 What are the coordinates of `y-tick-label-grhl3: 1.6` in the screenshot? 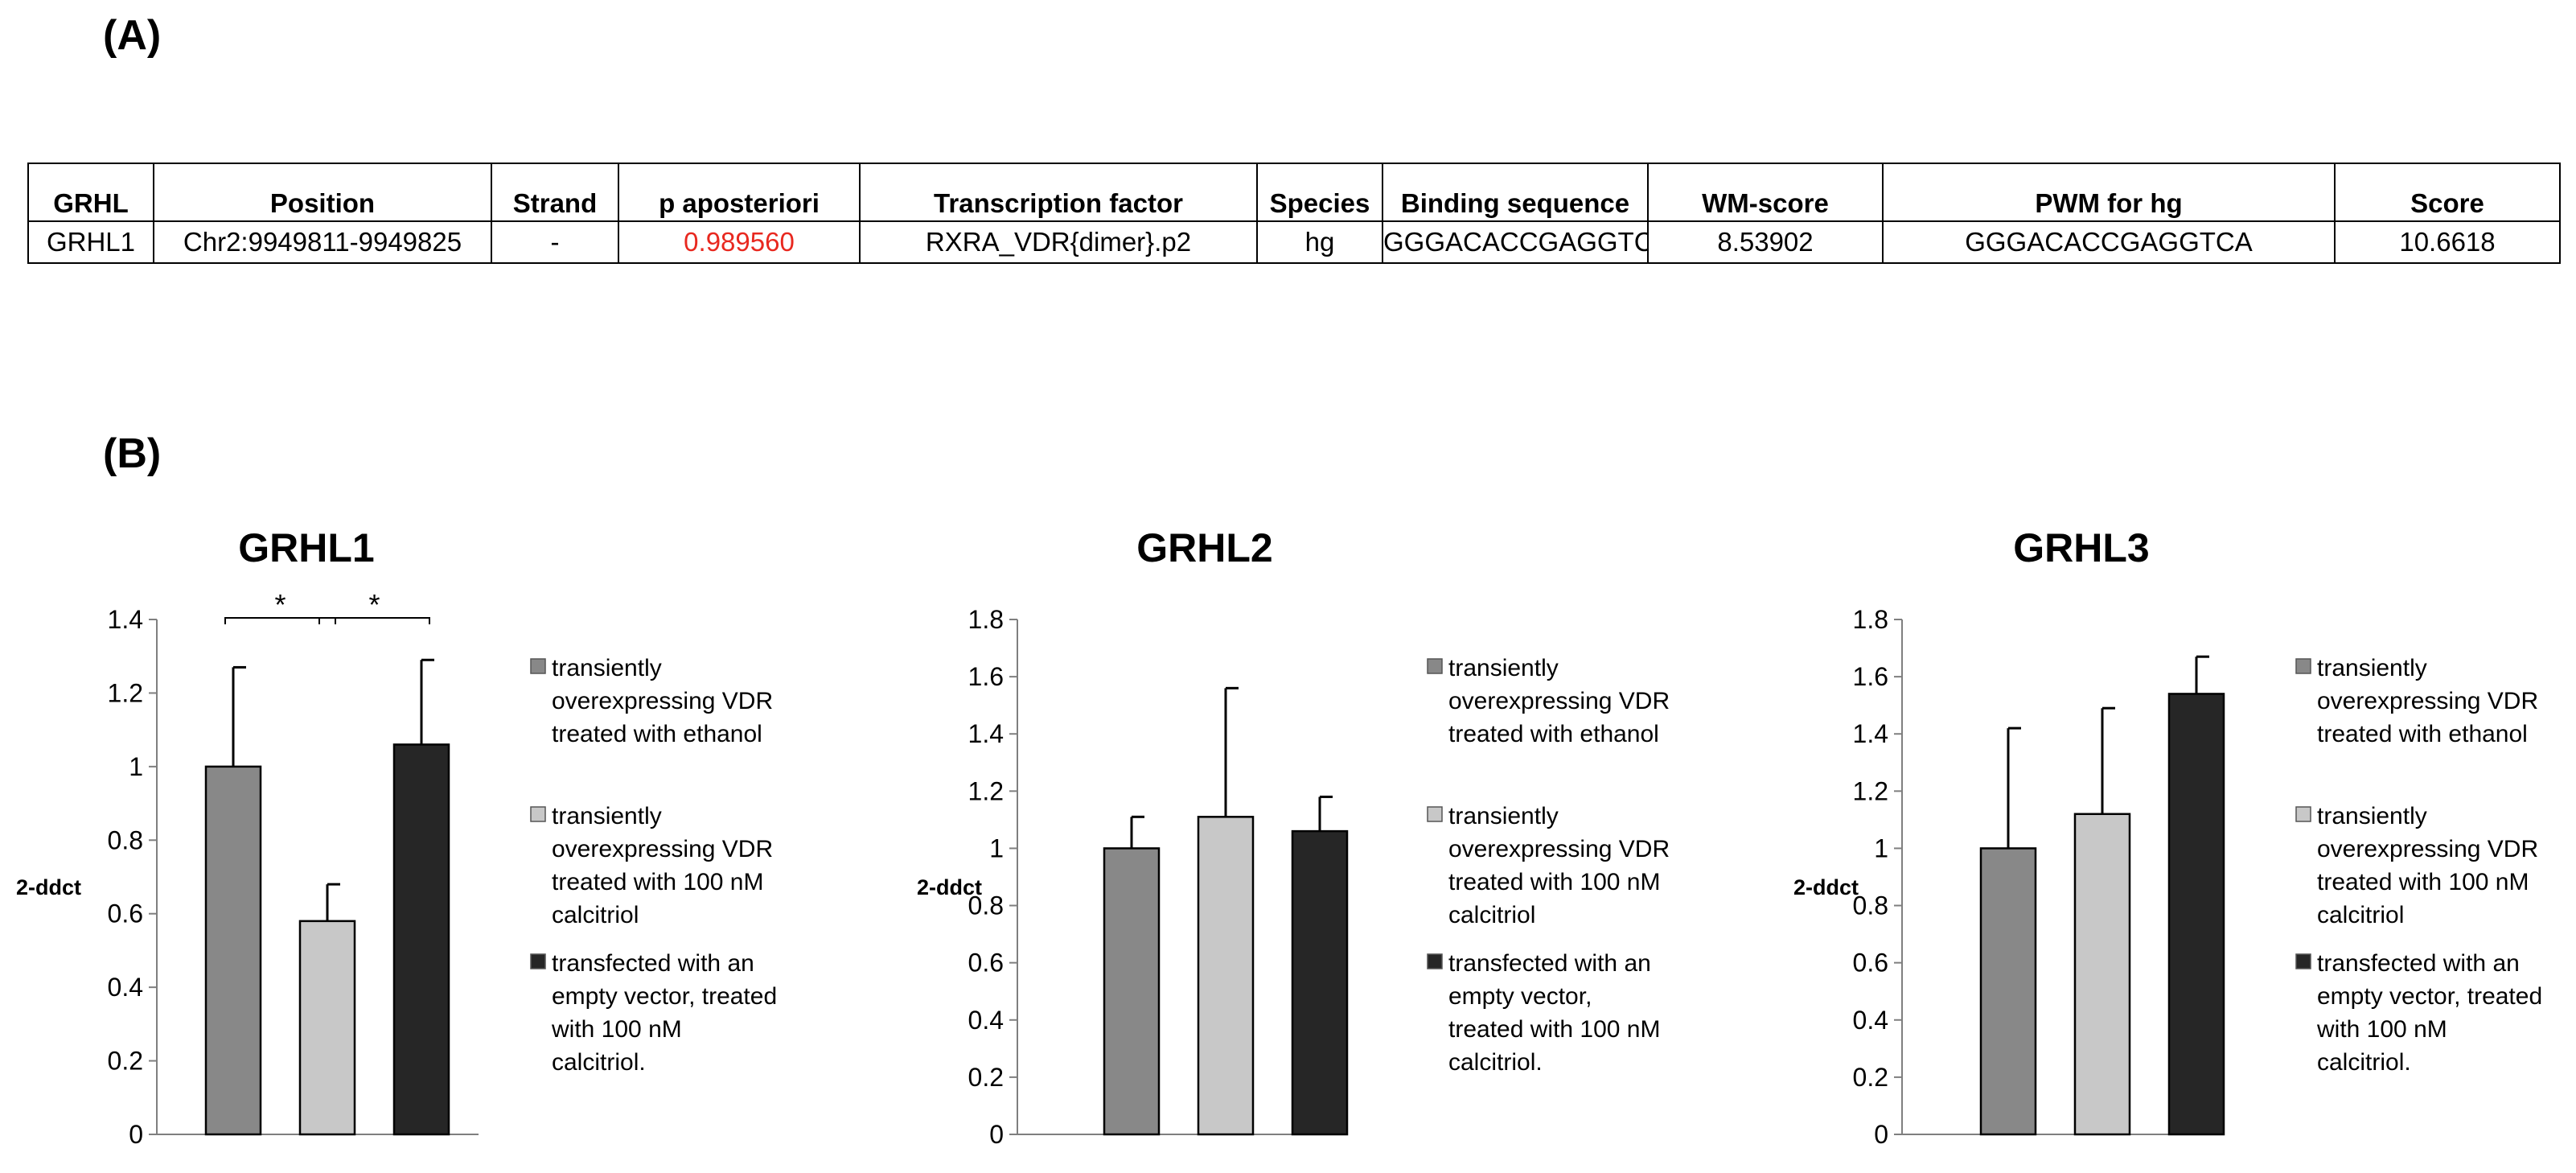 It's located at (1870, 676).